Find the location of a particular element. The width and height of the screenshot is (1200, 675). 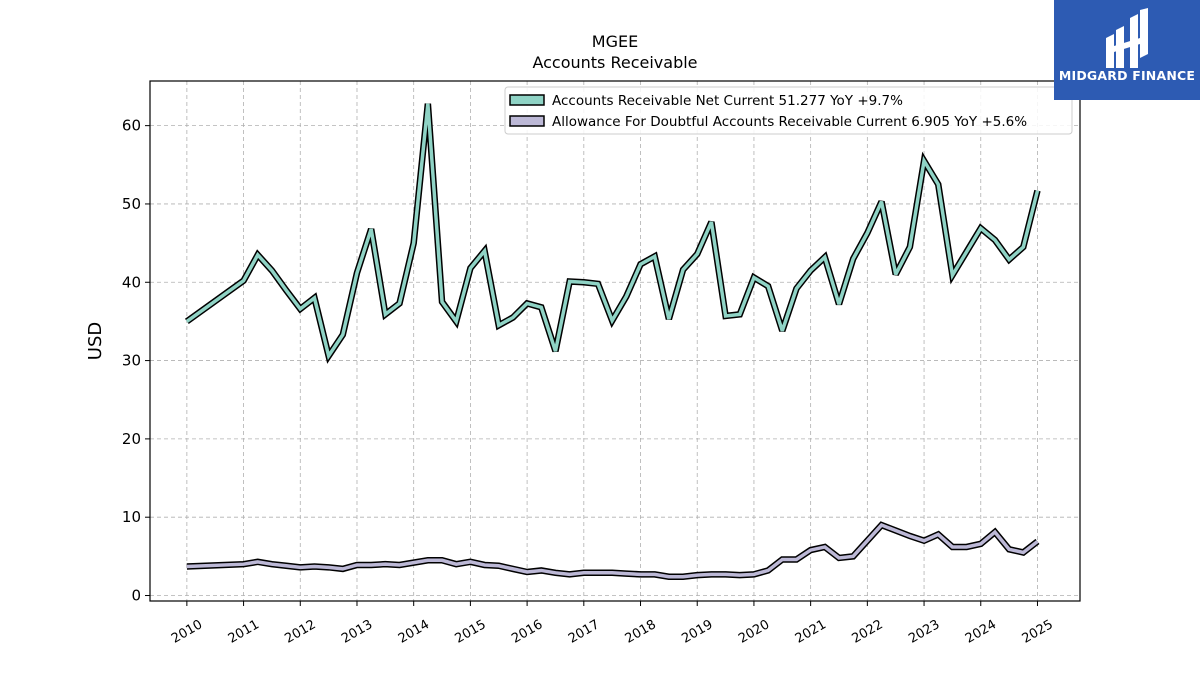

x-tick-label: 2020 is located at coordinates (754, 632).